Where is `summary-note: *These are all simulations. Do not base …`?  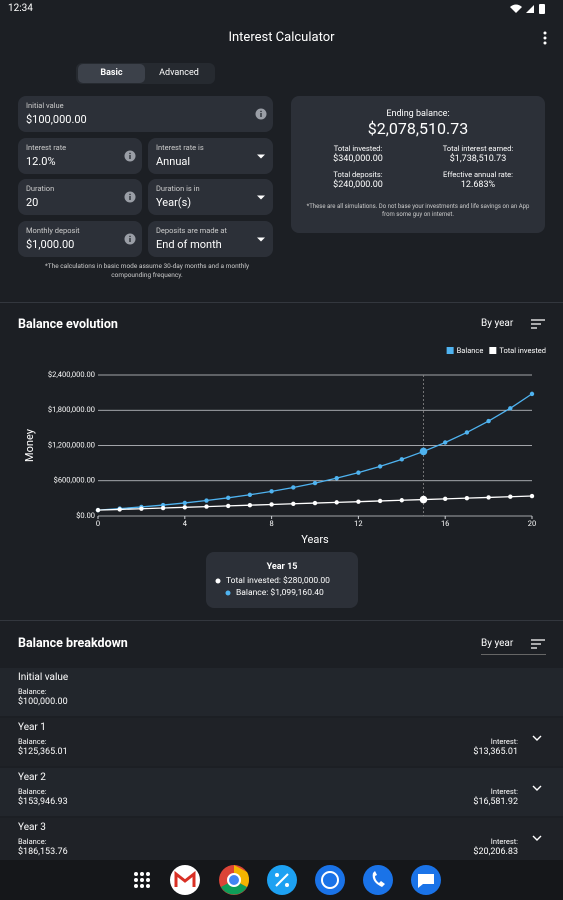 summary-note: *These are all simulations. Do not base … is located at coordinates (418, 210).